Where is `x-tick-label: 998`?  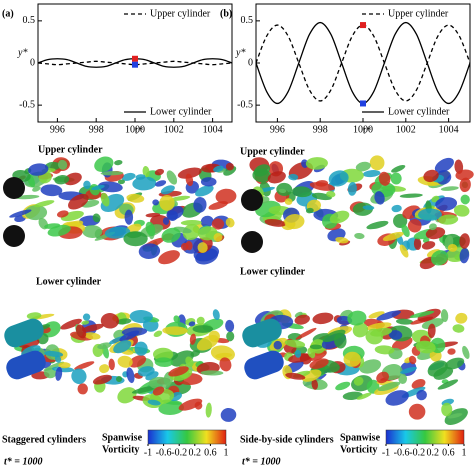 x-tick-label: 998 is located at coordinates (96, 129).